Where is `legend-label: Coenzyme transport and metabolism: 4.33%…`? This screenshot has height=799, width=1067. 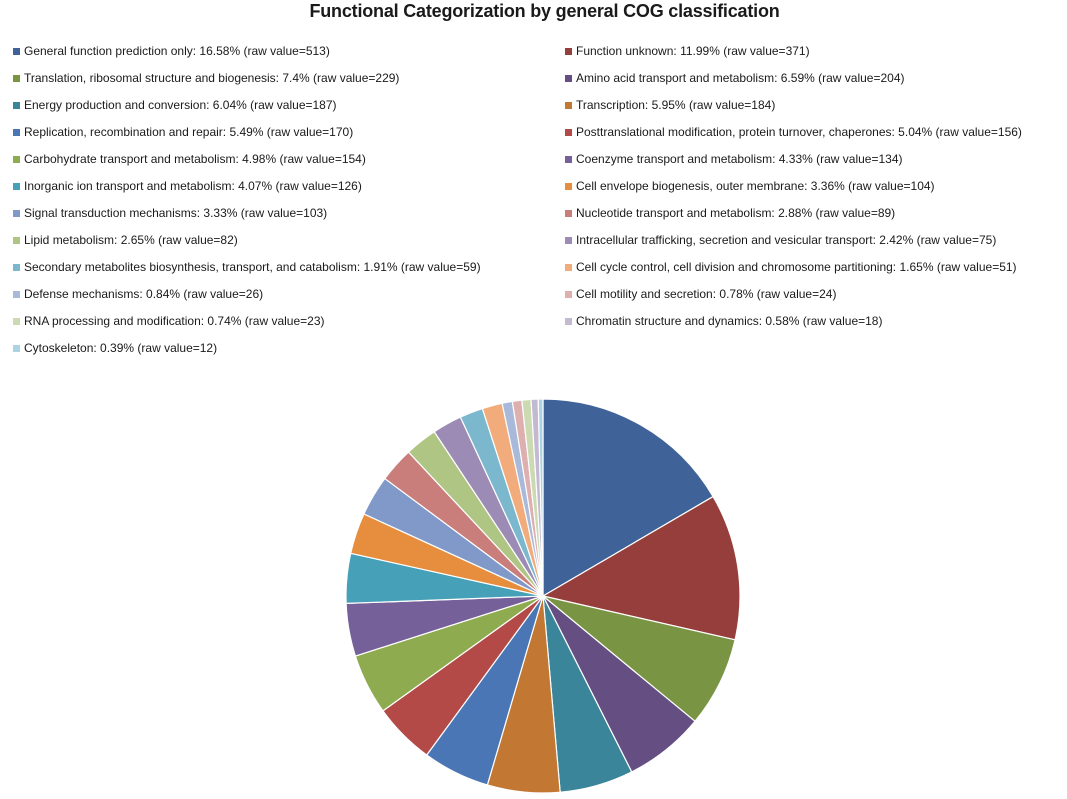
legend-label: Coenzyme transport and metabolism: 4.33%… is located at coordinates (739, 159).